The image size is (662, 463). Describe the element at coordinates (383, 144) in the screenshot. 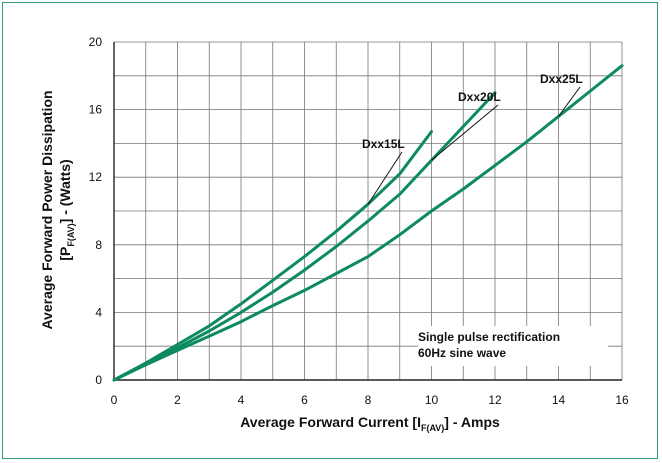

I see `series-label-dxx15l: Dxx15L` at that location.